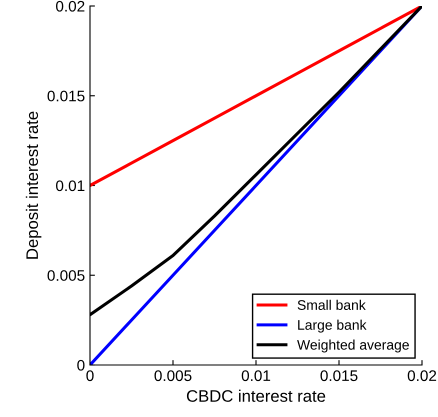  Describe the element at coordinates (81, 365) in the screenshot. I see `y-tick-label: 0` at that location.